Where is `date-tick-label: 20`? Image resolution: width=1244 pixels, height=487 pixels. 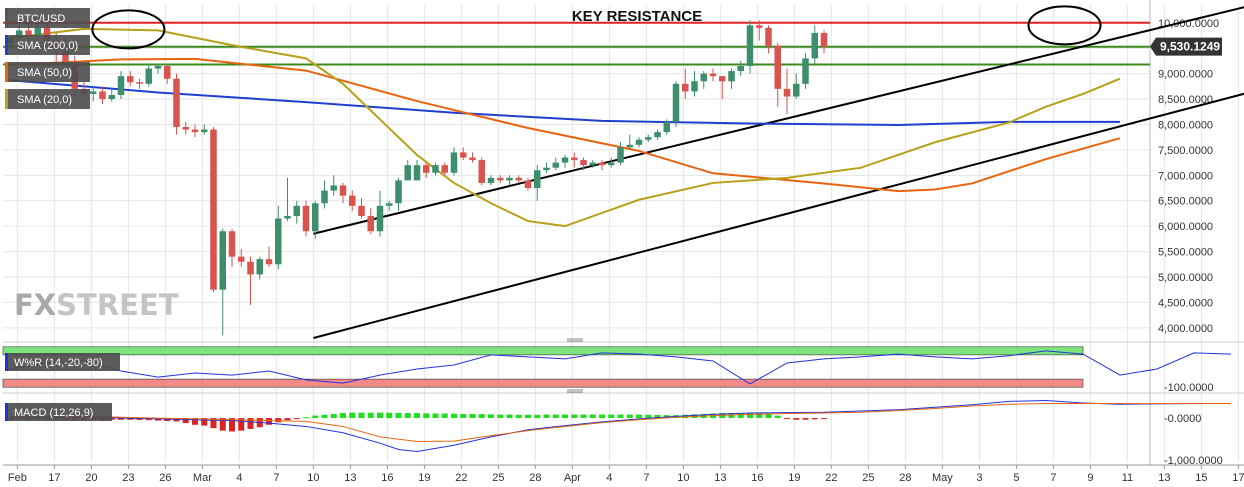 date-tick-label: 20 is located at coordinates (91, 478).